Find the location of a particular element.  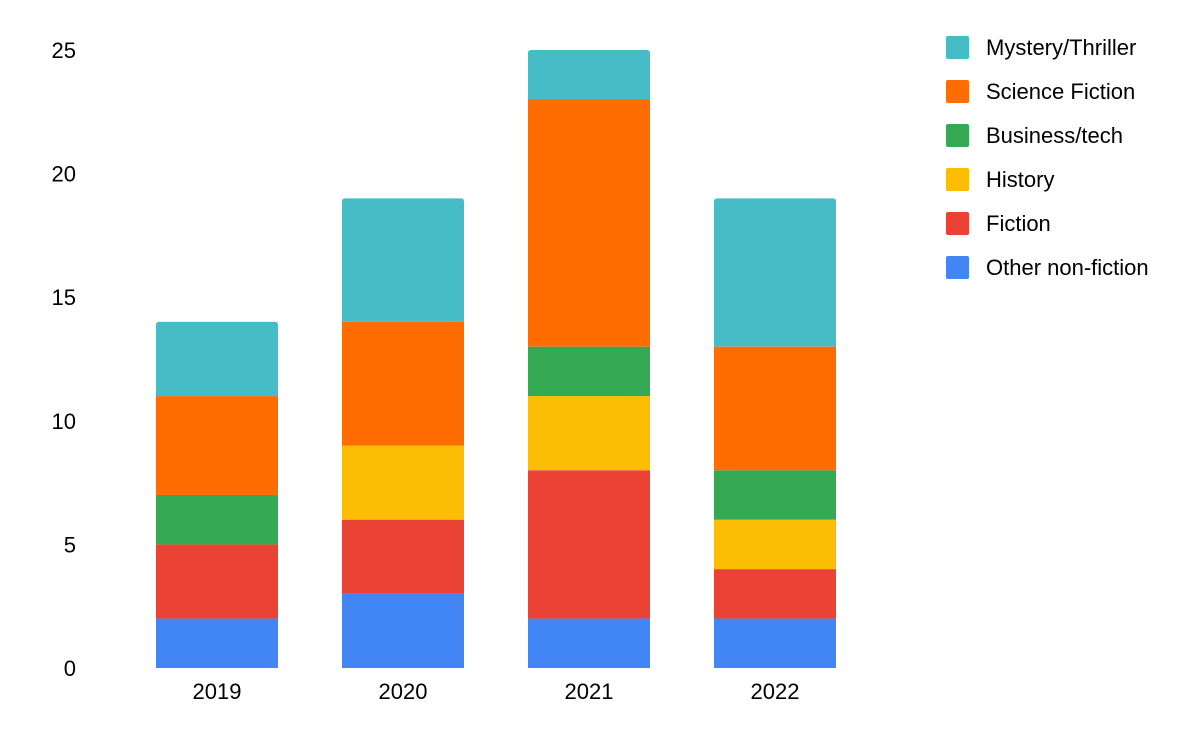

bar-segment-science-fiction-2019 is located at coordinates (217, 445).